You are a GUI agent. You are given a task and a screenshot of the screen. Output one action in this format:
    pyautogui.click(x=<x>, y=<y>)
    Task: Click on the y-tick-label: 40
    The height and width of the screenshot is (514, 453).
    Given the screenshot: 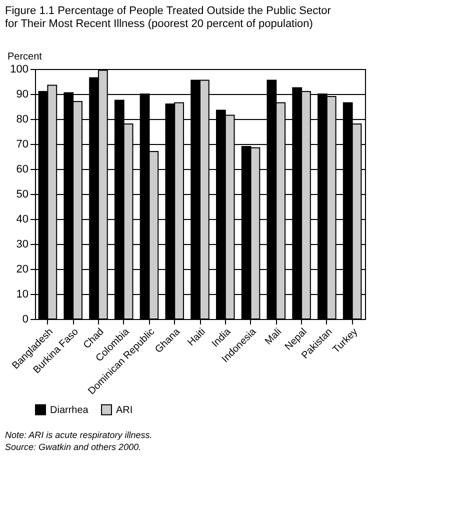 What is the action you would take?
    pyautogui.click(x=22, y=220)
    